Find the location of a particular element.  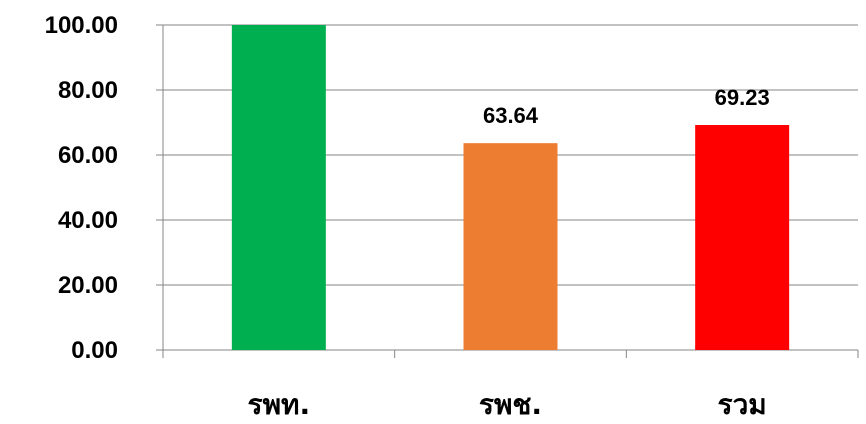

data-label: 63.64 is located at coordinates (511, 115).